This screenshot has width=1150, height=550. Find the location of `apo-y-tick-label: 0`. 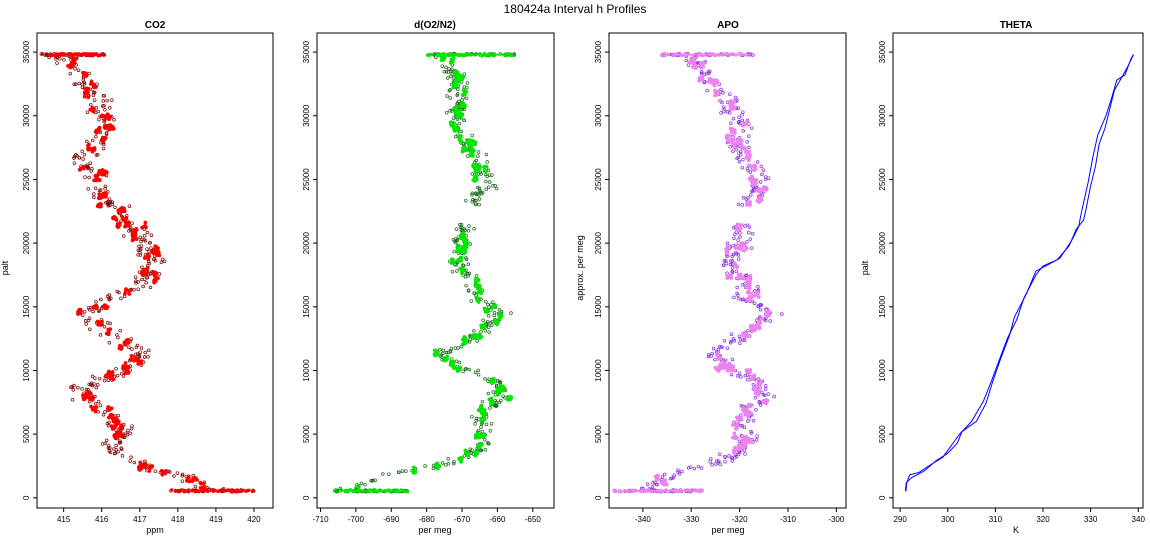

apo-y-tick-label: 0 is located at coordinates (598, 497).